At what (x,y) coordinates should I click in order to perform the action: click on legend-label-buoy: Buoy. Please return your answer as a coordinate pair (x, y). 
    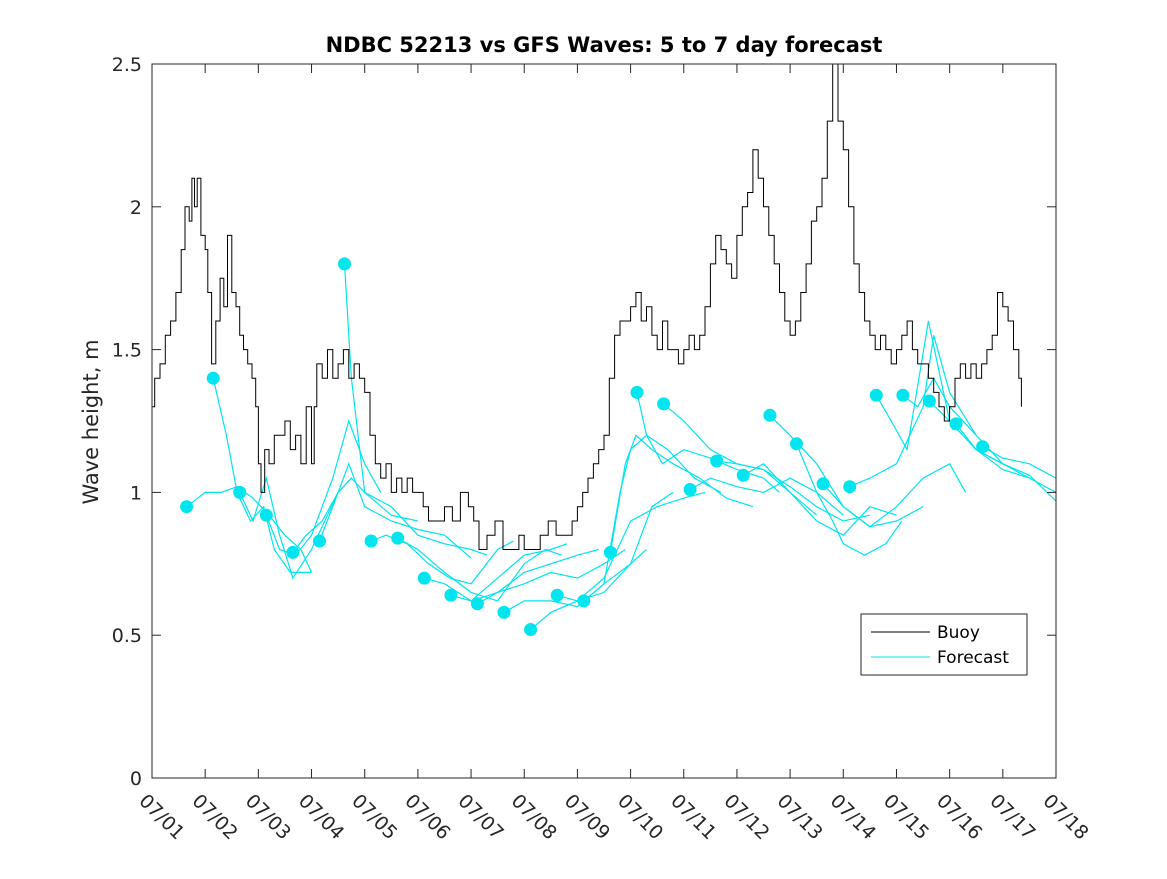
    Looking at the image, I should click on (958, 633).